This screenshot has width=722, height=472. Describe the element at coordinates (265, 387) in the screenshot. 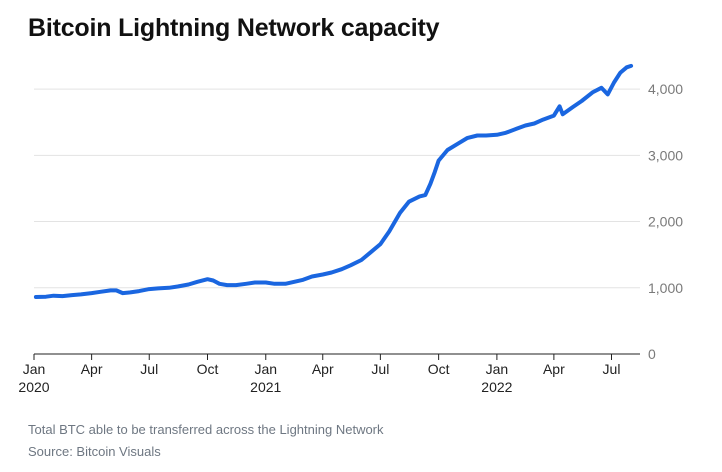

I see `x-tick-year-label: 2021` at that location.